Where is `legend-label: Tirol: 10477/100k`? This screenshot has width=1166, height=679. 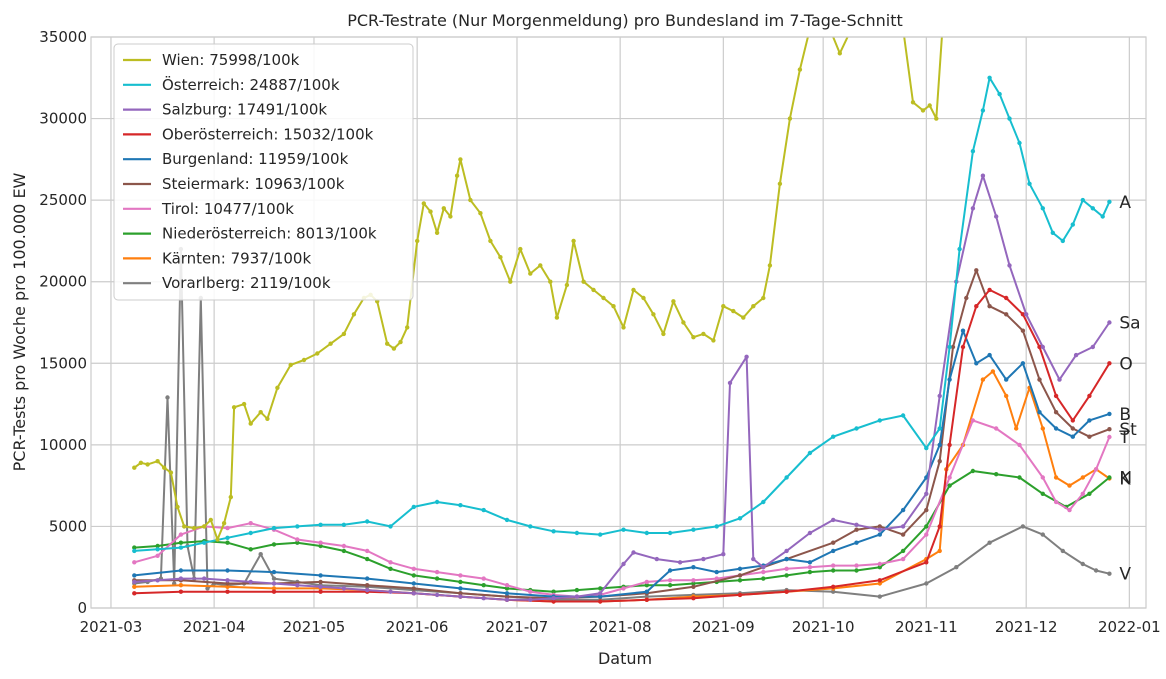
legend-label: Tirol: 10477/100k is located at coordinates (227, 209).